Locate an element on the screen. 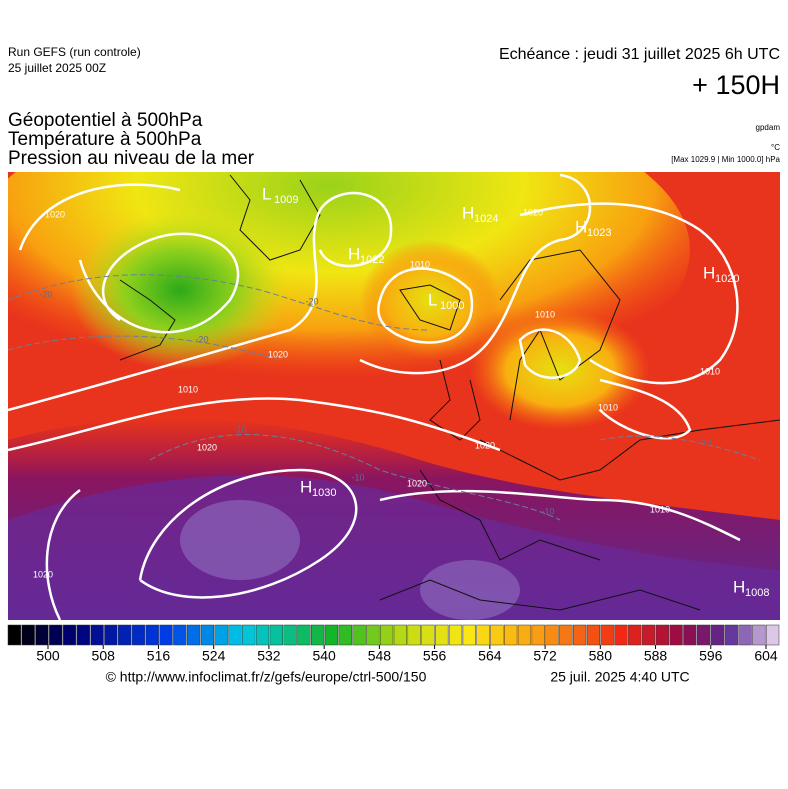 Image resolution: width=788 pixels, height=789 pixels. title-line: Température à 500hPa is located at coordinates (105, 139).